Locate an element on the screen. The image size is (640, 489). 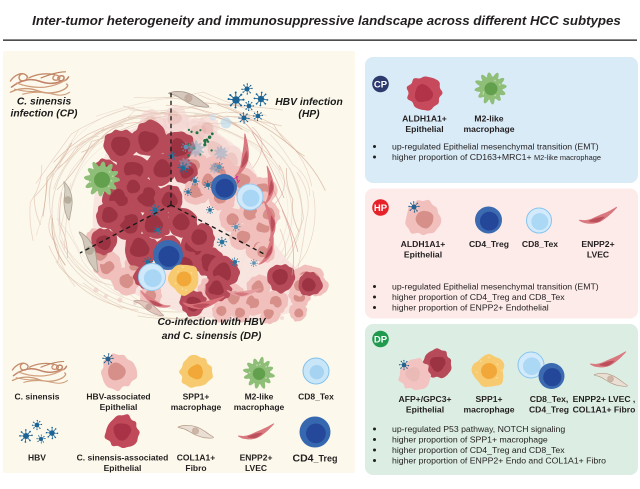
svg-text: CD8_Tex, is located at coordinates (549, 399).